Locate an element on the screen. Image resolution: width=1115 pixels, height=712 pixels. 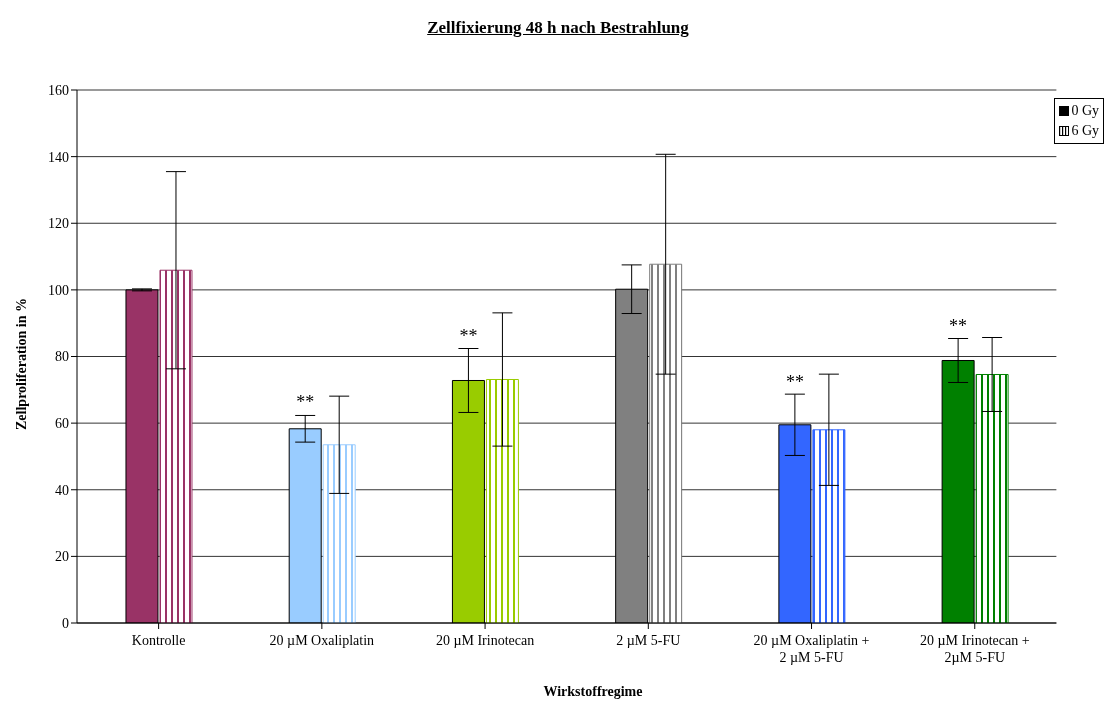
y-tick-label: 160 is located at coordinates (58, 90).